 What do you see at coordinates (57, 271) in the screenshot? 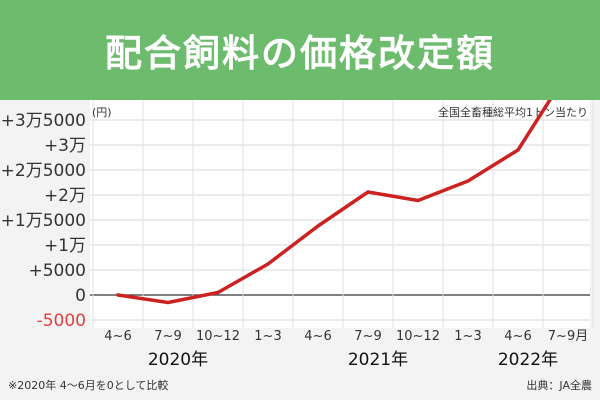
I see `y-tick-label: +5000` at bounding box center [57, 271].